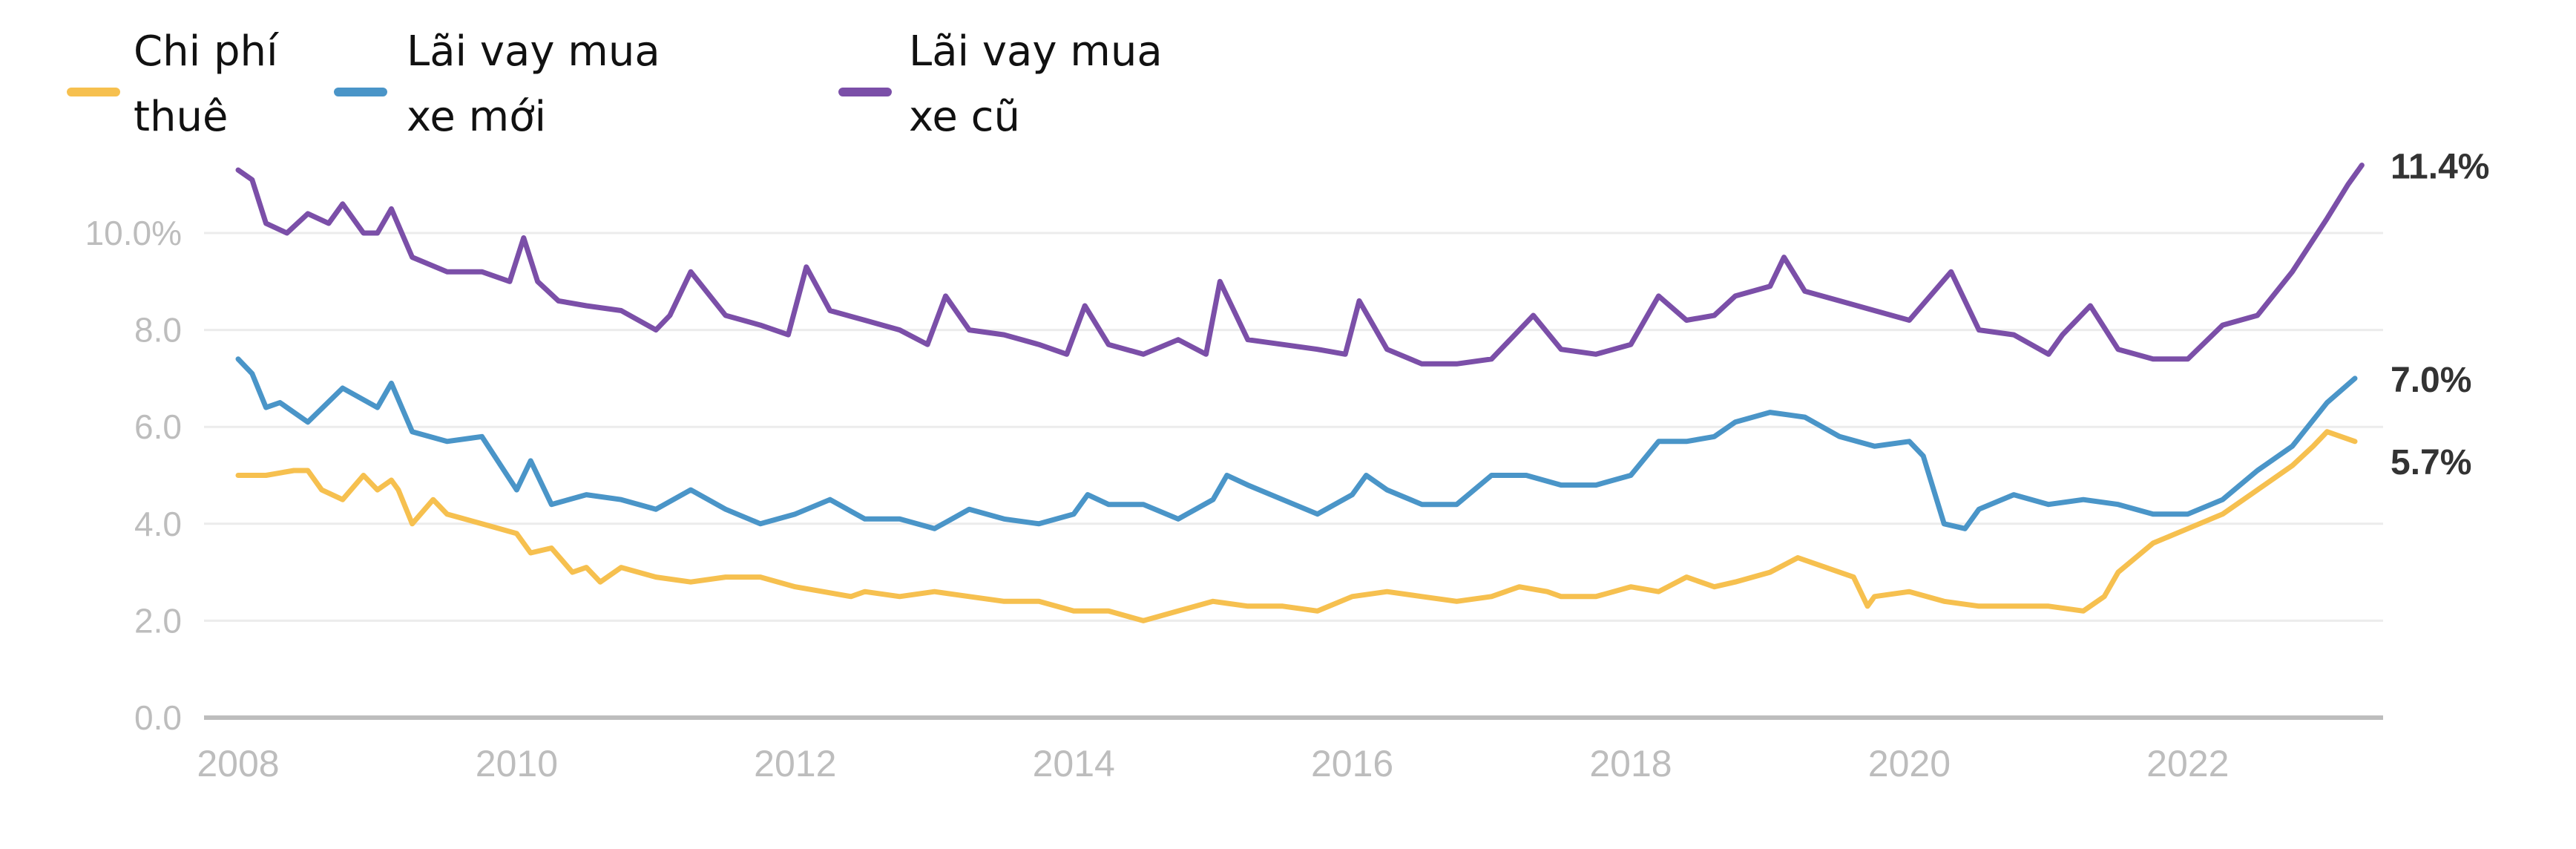 This screenshot has width=2576, height=849. I want to click on x-tick-label: 2012, so click(795, 763).